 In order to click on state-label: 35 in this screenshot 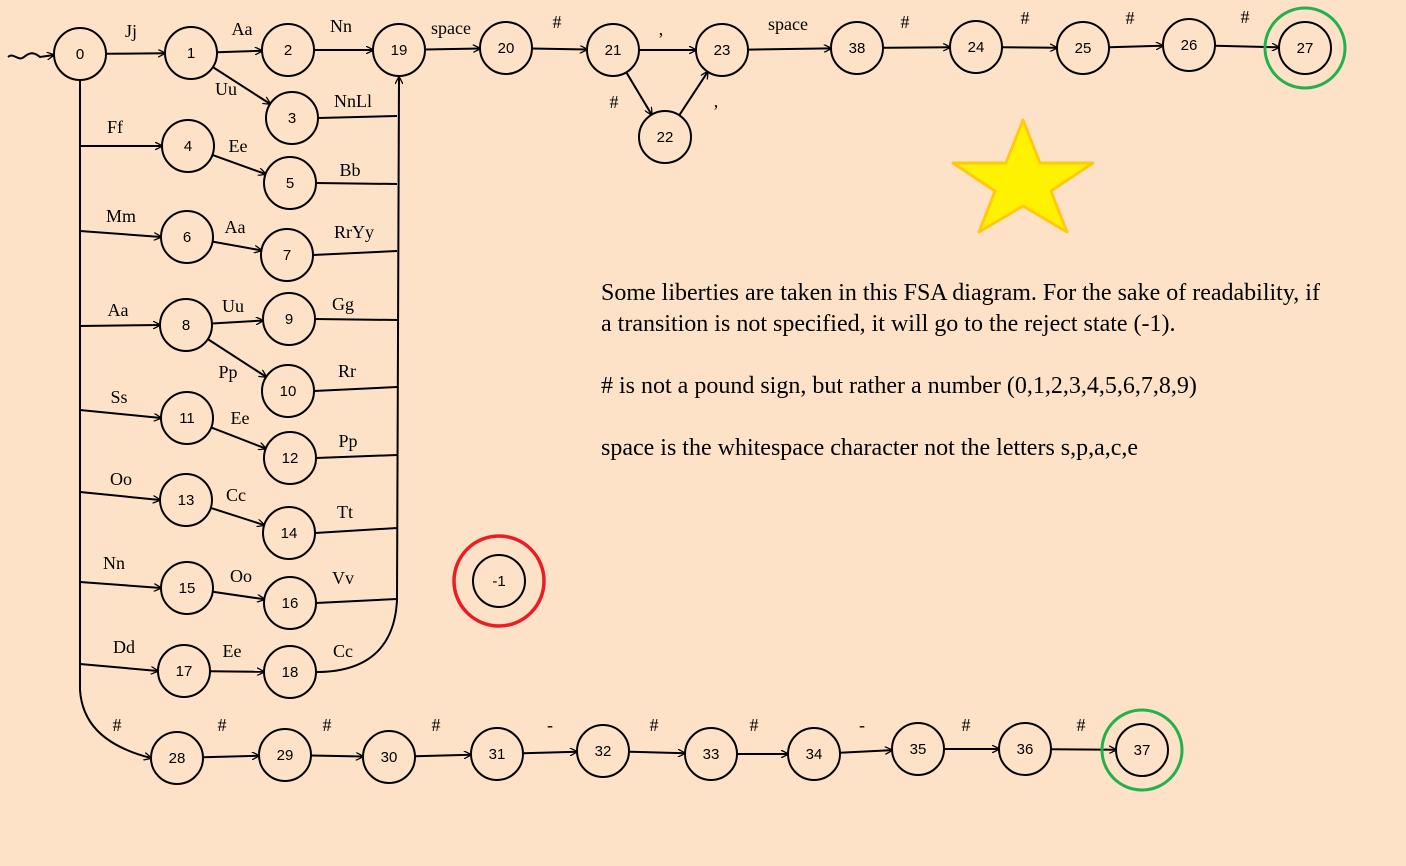, I will do `click(918, 749)`.